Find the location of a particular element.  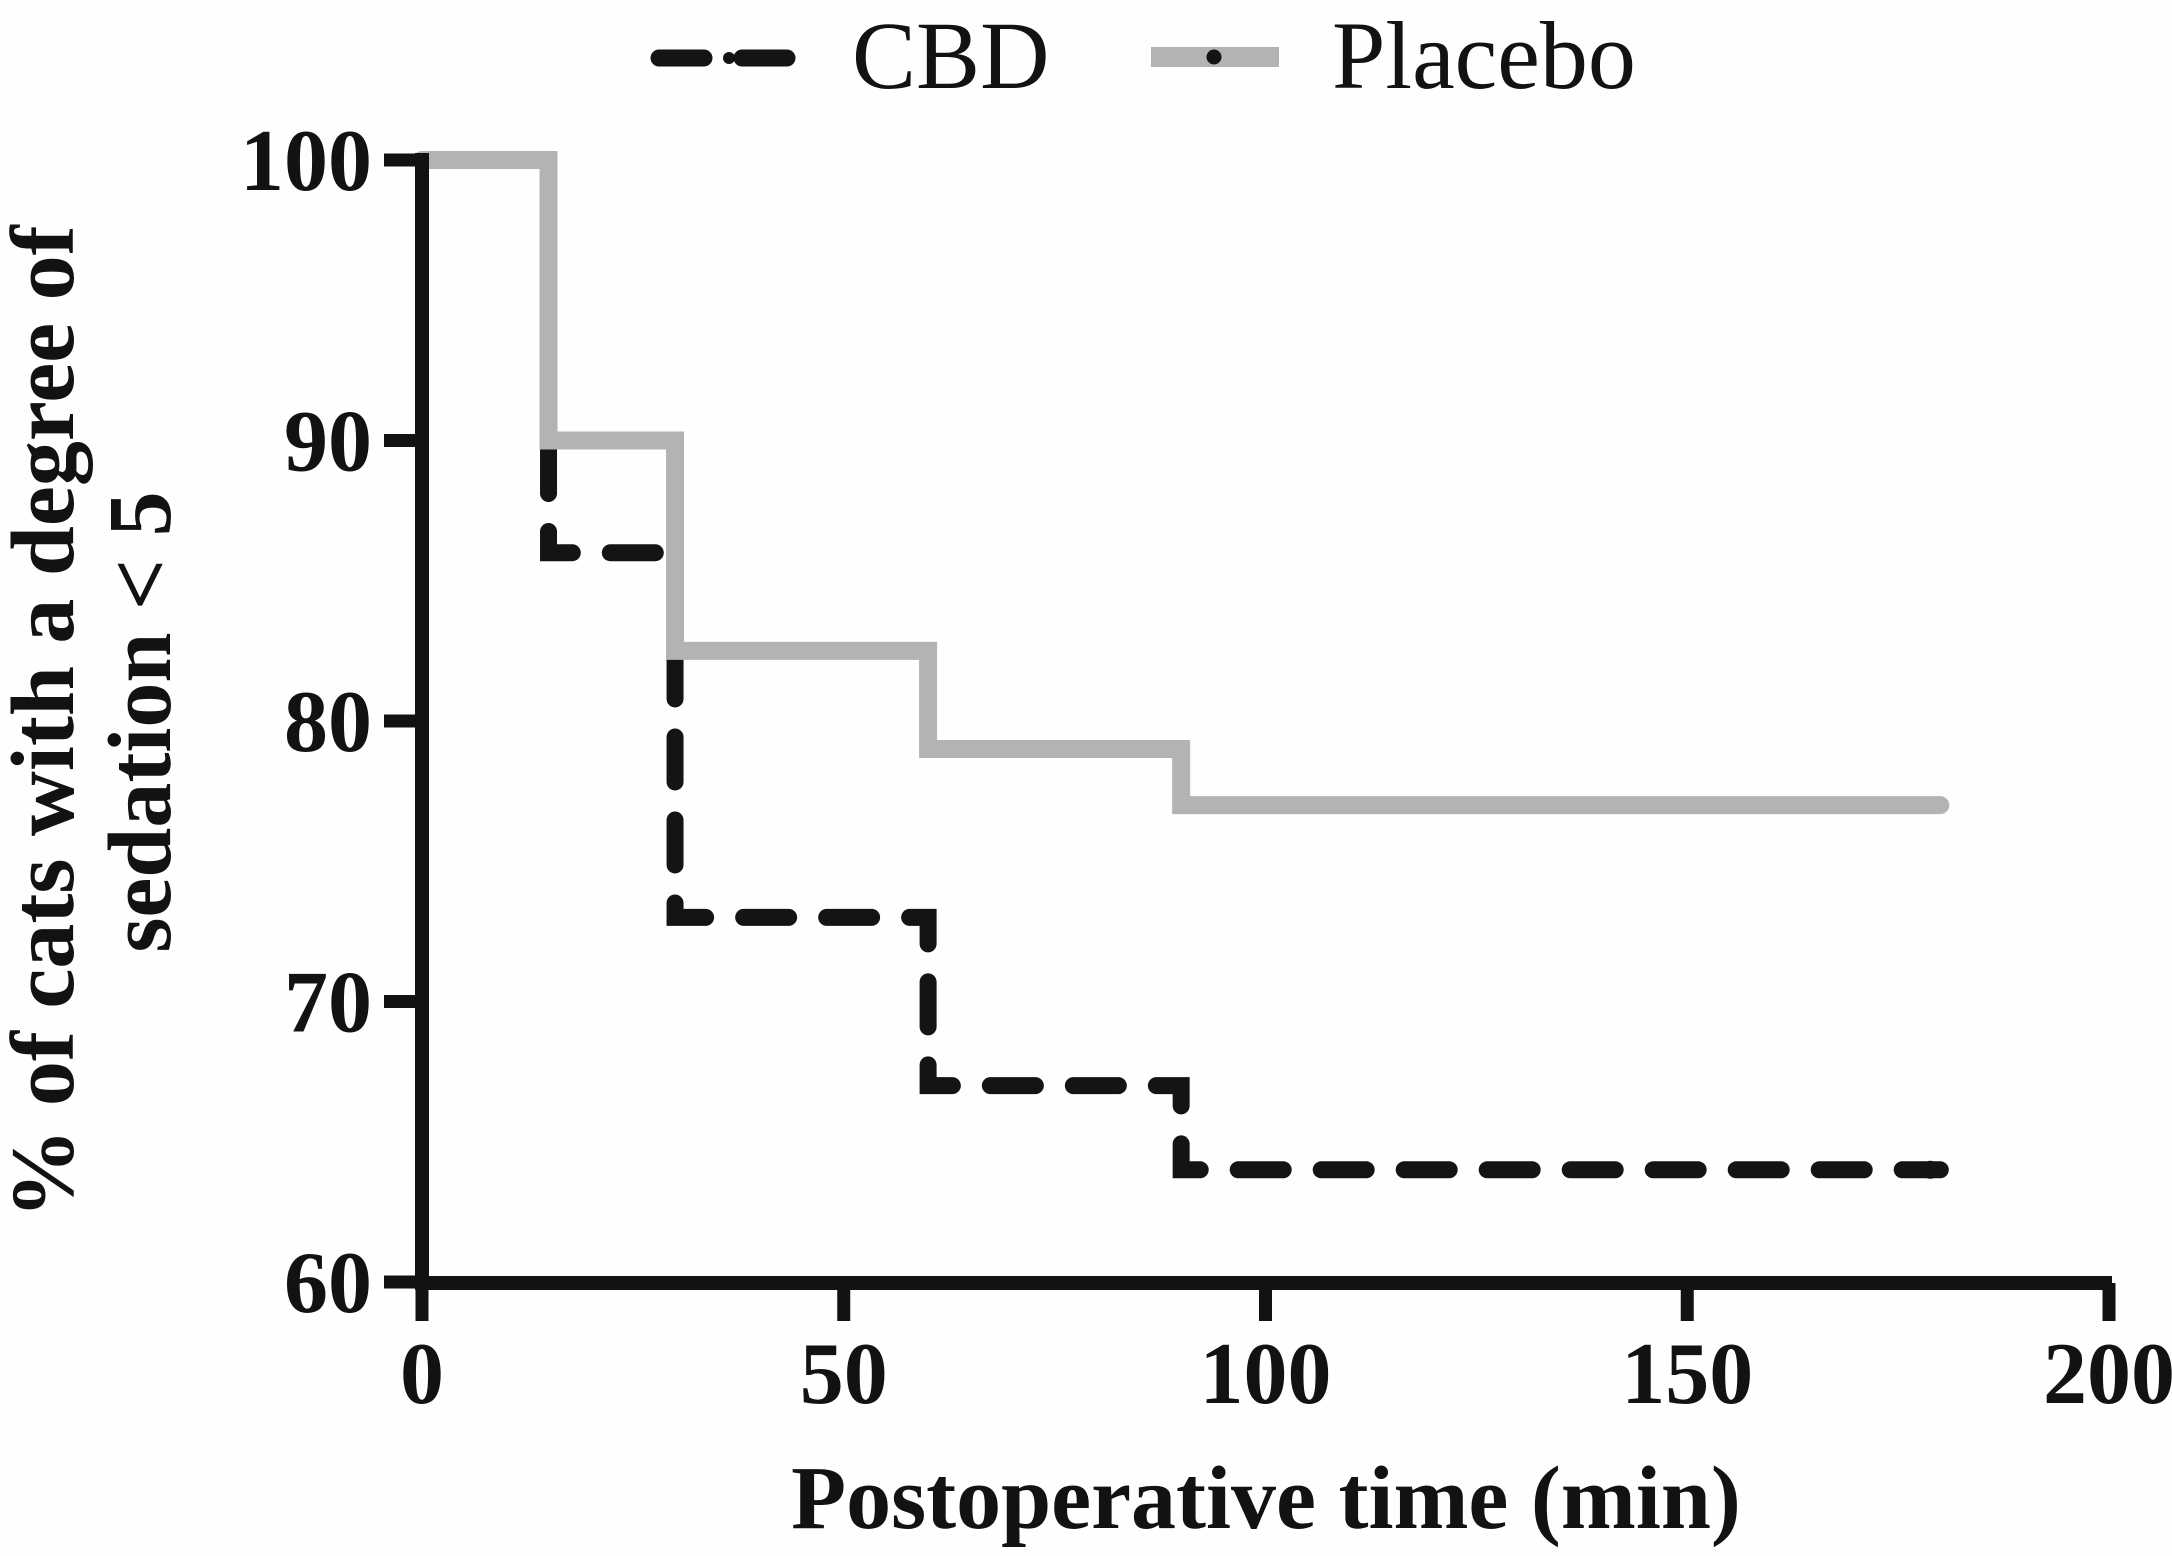

x-axis-title: Postoperative time (min) is located at coordinates (1266, 1498).